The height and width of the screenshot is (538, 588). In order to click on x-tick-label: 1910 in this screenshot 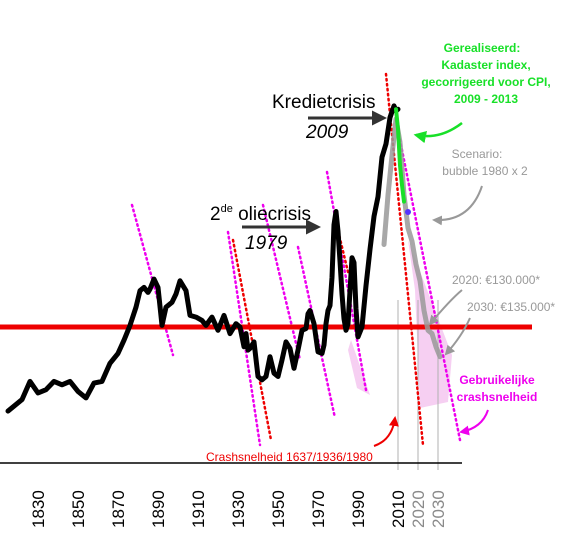, I will do `click(198, 509)`.